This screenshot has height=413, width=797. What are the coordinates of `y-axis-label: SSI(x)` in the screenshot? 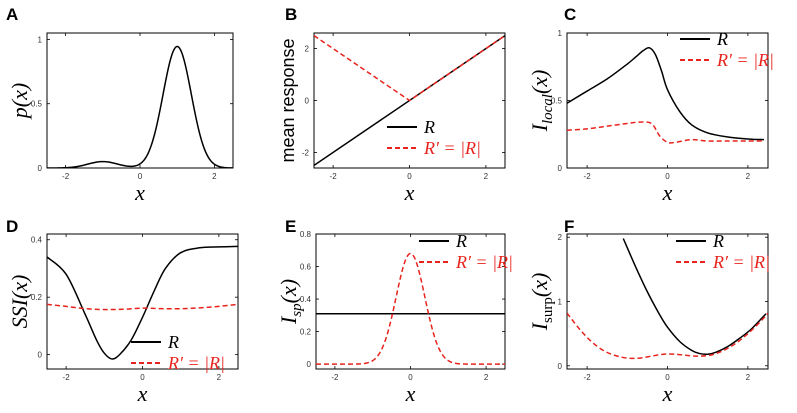 It's located at (19, 302).